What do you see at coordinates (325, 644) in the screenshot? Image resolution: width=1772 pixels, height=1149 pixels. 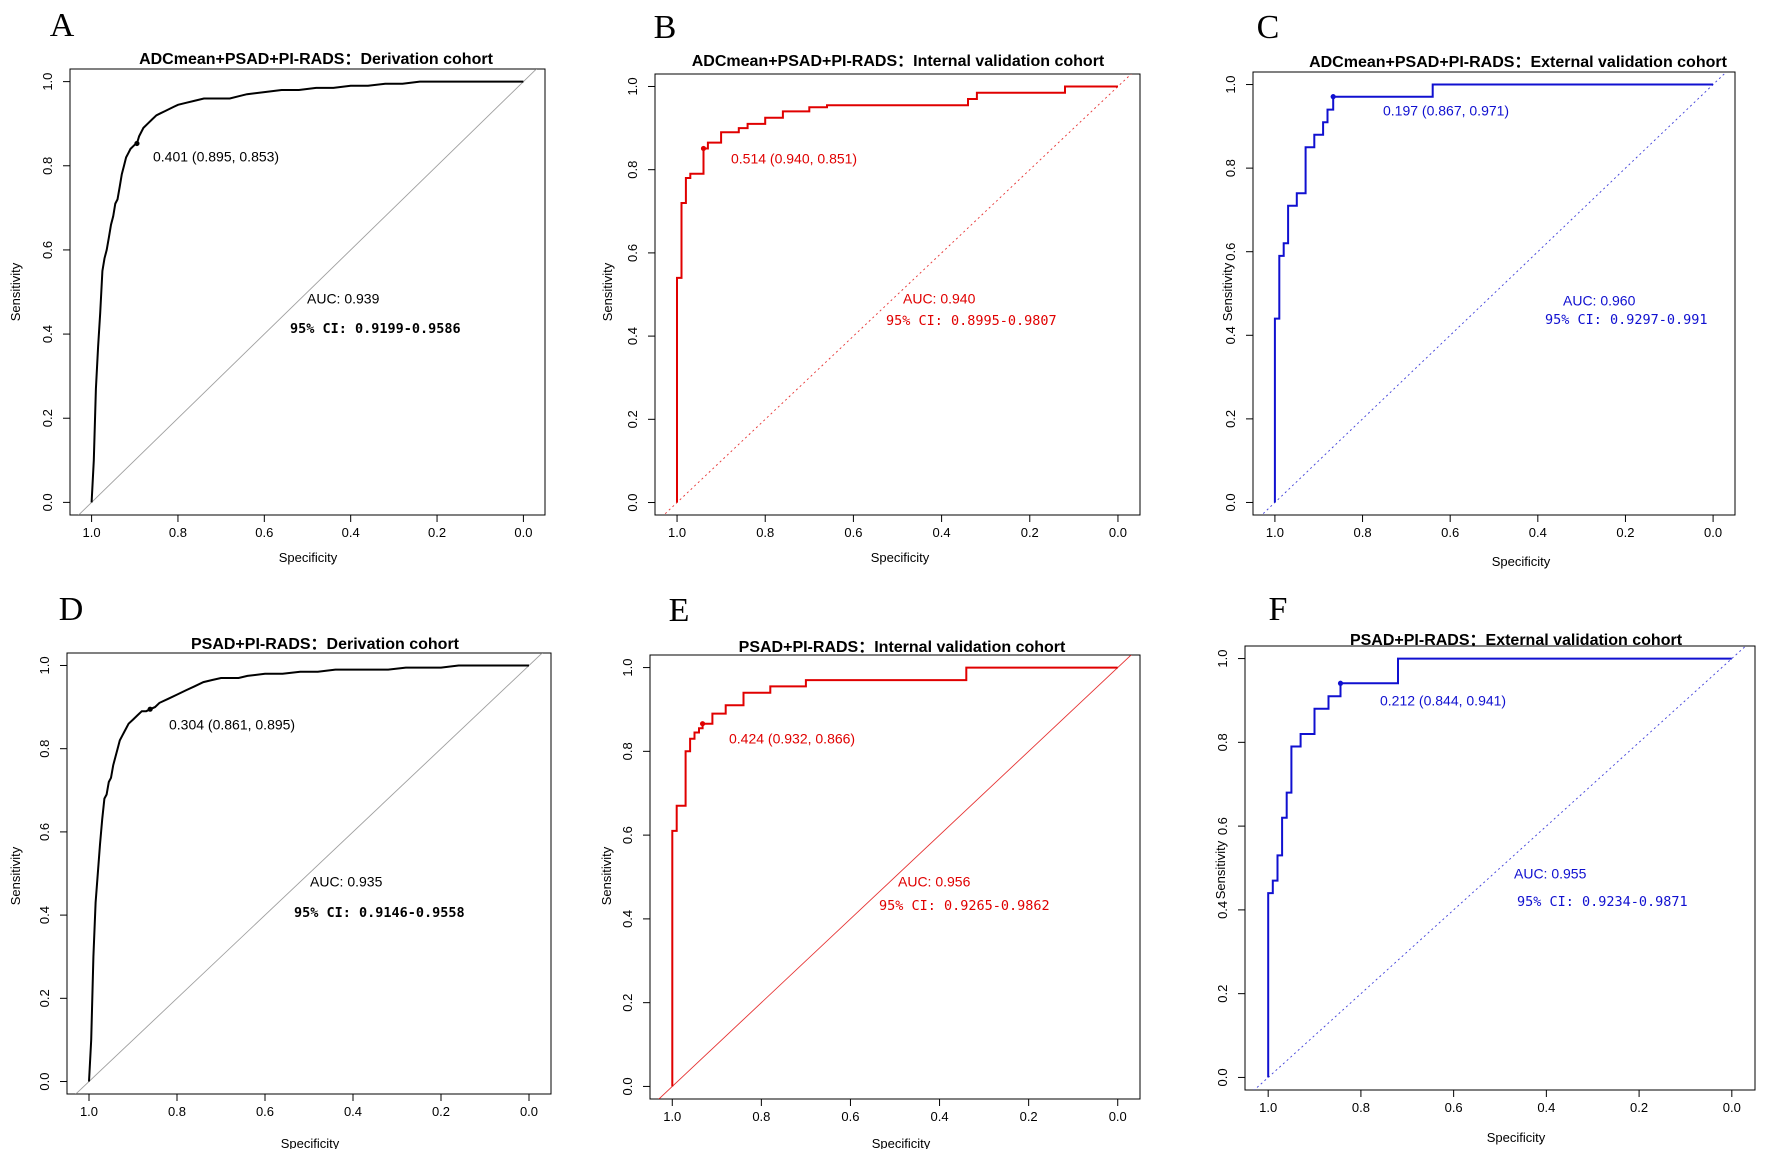 I see `chart-title: PSAD+PI-RADS：Derivation cohort` at bounding box center [325, 644].